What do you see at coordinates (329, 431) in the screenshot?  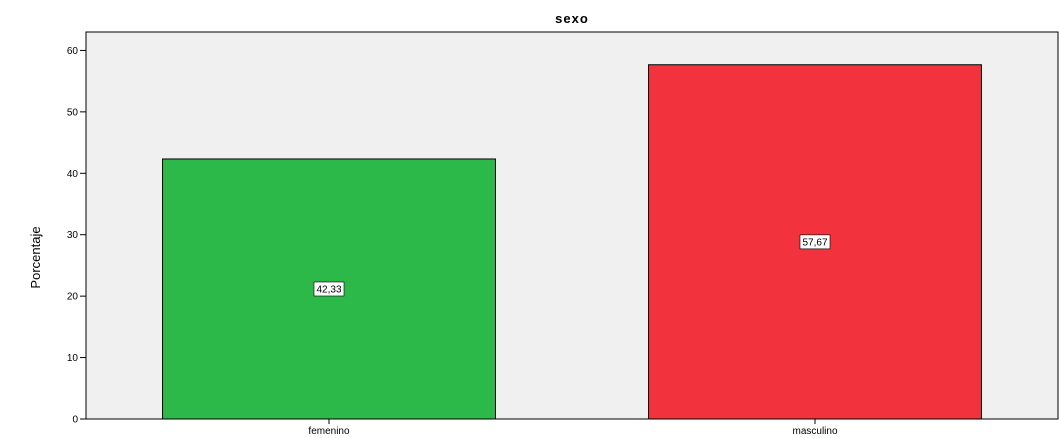 I see `x-category-label-femenino: femenino` at bounding box center [329, 431].